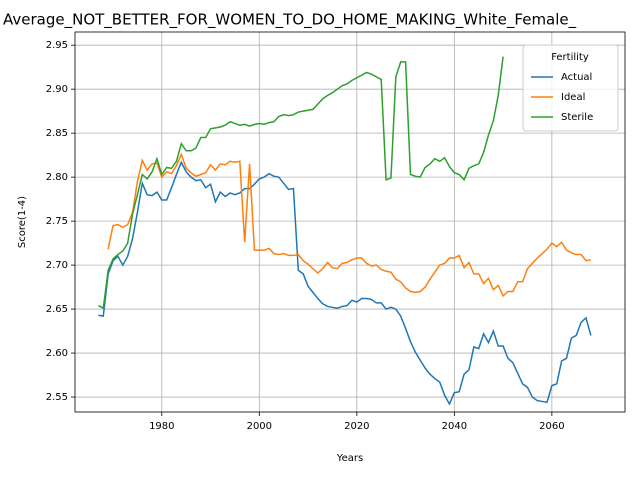 The image size is (640, 480). Describe the element at coordinates (356, 426) in the screenshot. I see `x-tick-label: 2020` at that location.